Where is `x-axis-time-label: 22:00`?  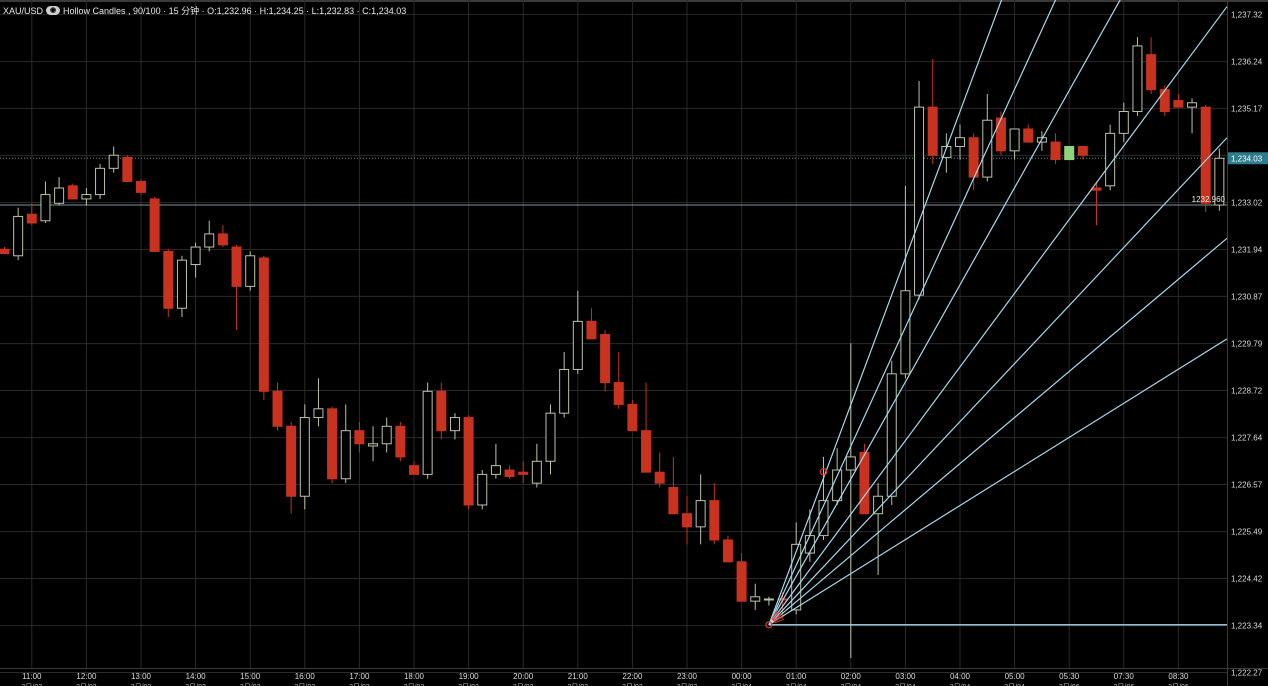 x-axis-time-label: 22:00 is located at coordinates (632, 676).